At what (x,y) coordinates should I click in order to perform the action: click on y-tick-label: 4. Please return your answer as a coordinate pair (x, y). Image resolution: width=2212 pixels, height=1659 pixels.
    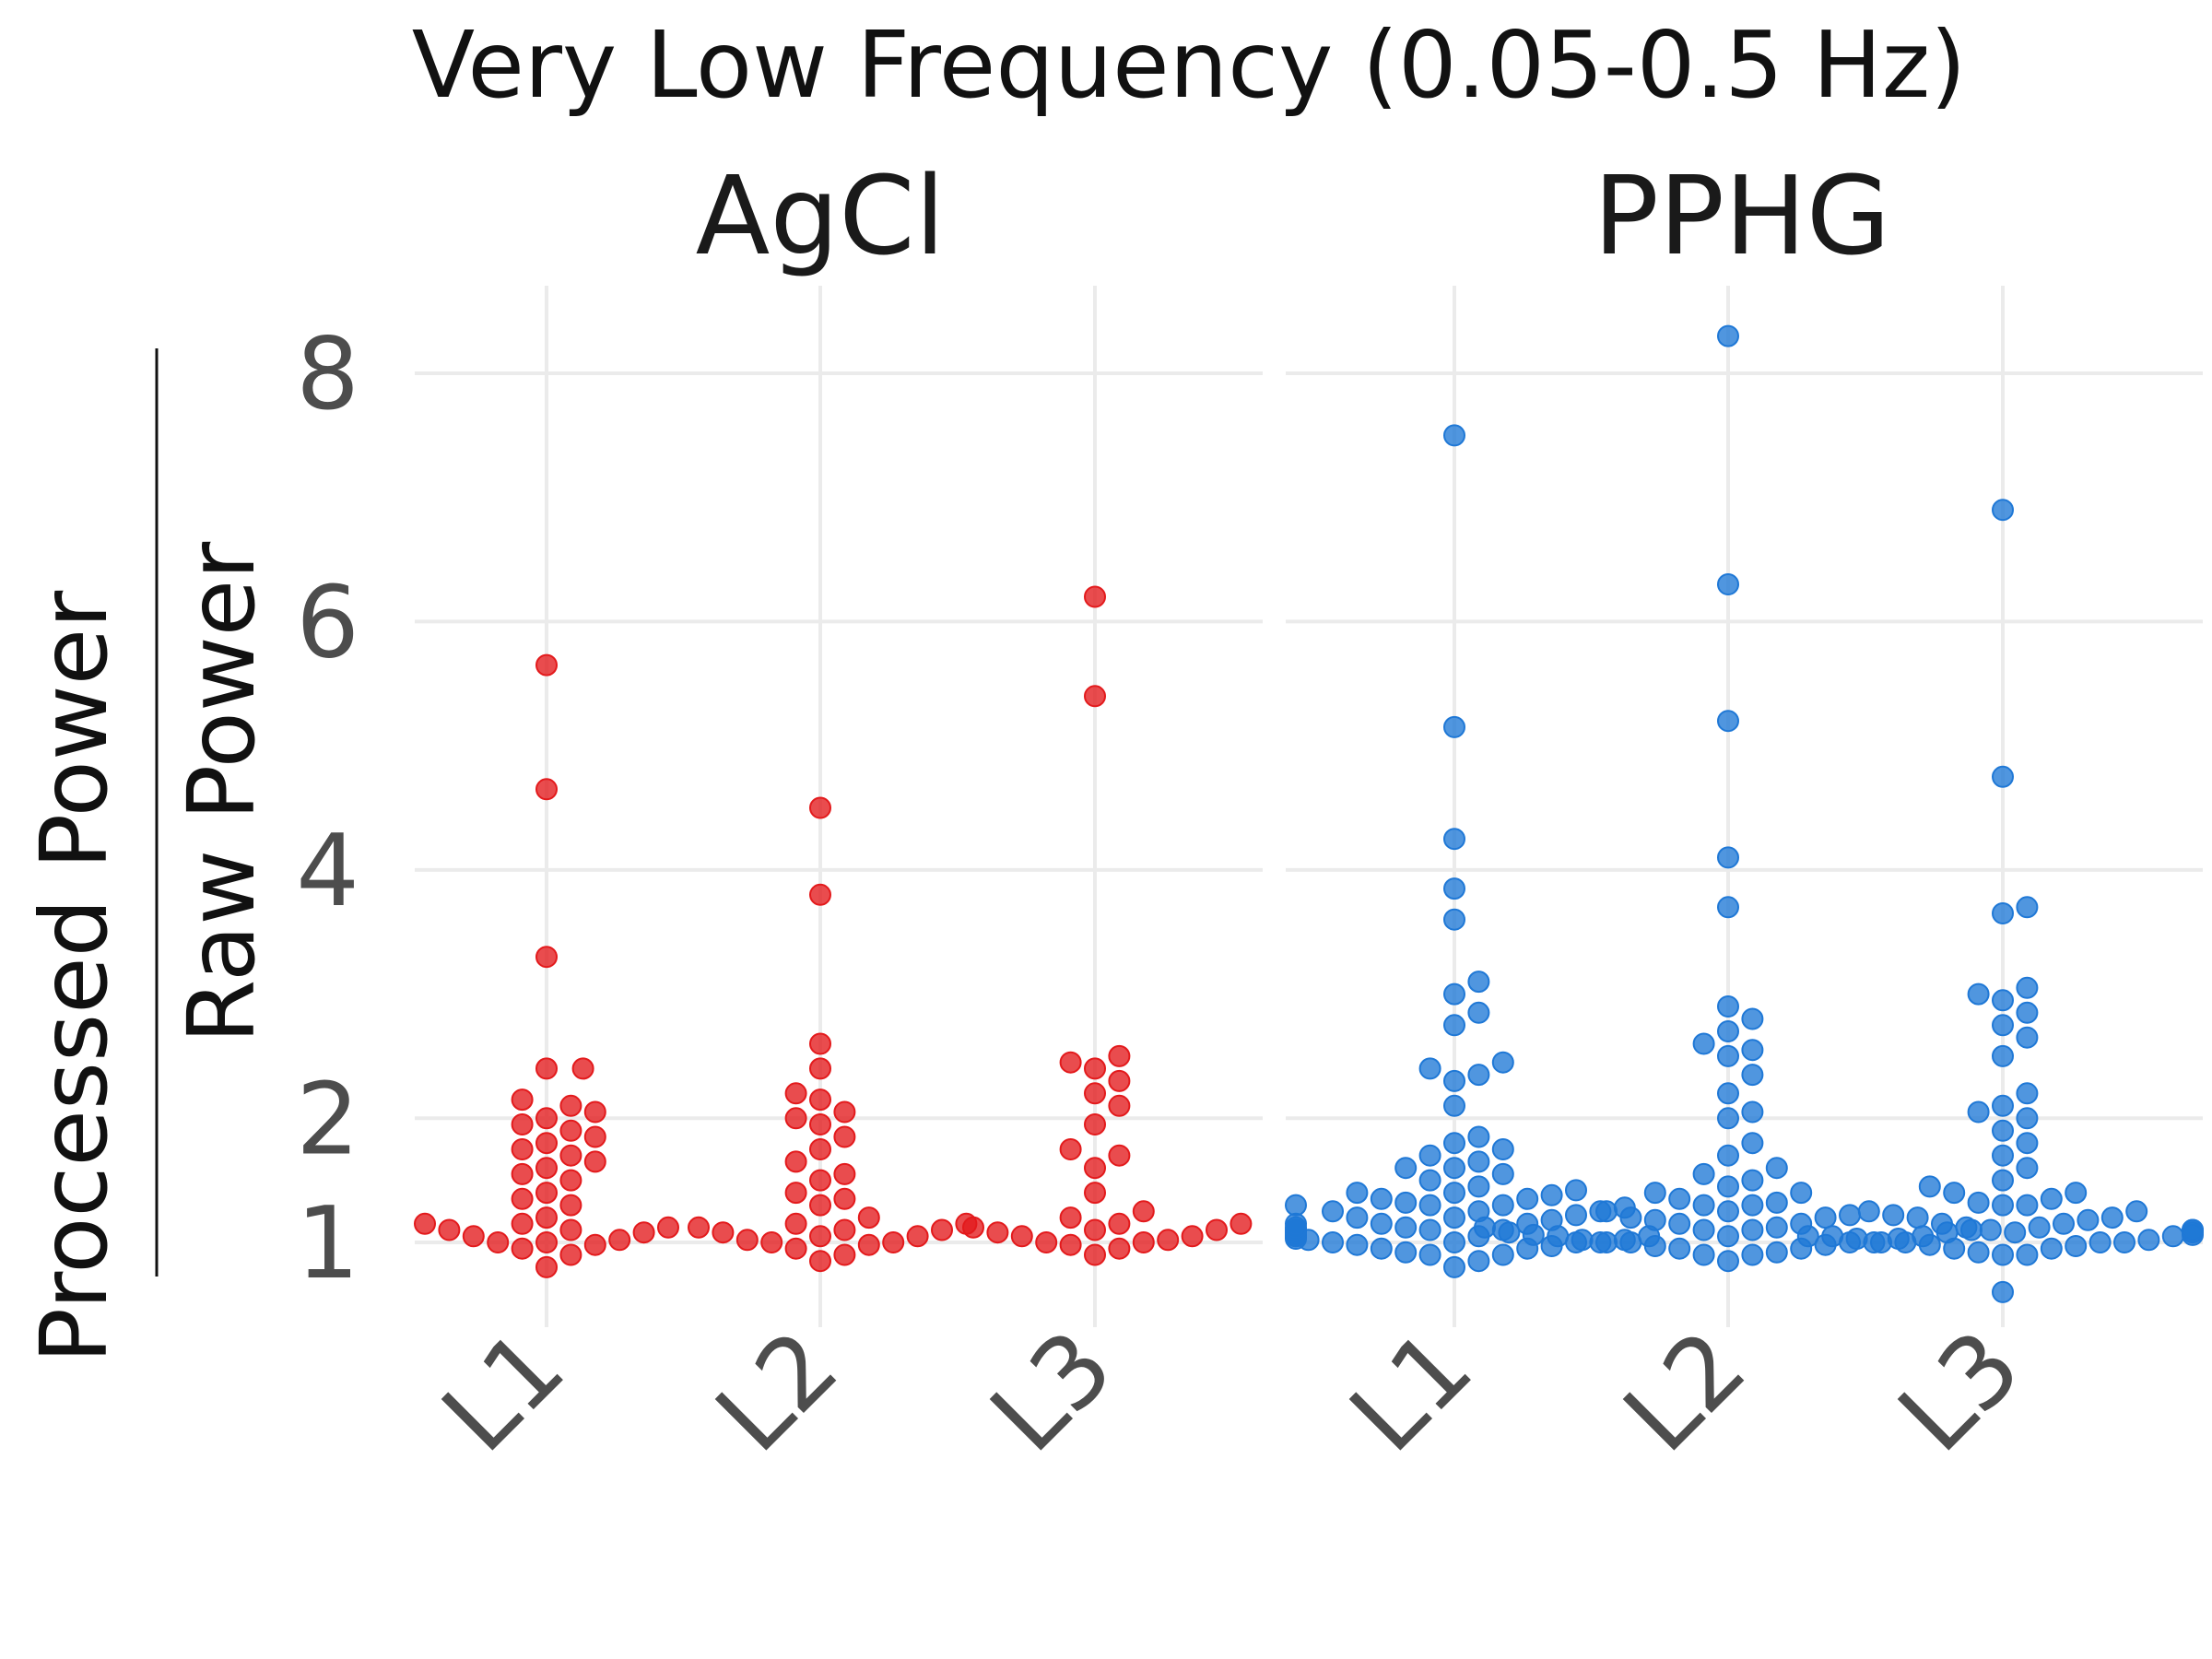
    Looking at the image, I should click on (327, 871).